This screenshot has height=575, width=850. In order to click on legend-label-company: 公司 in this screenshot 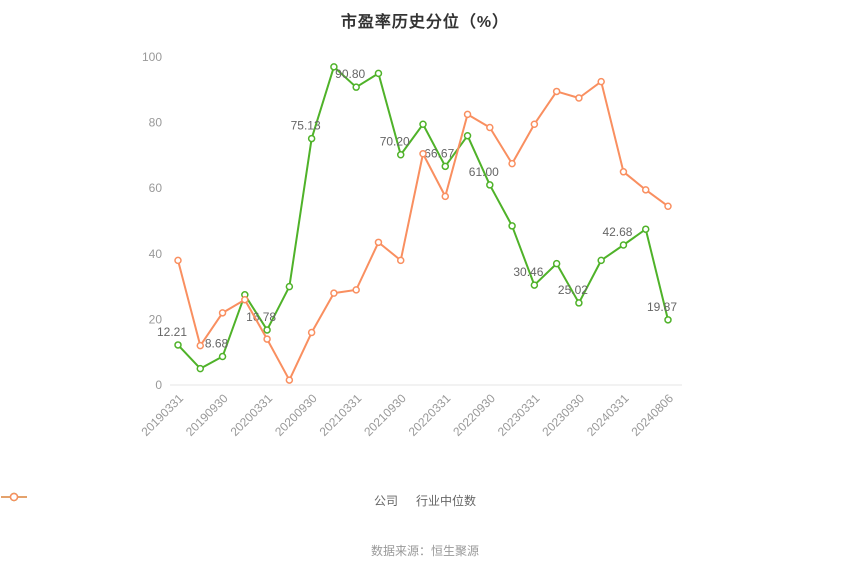, I will do `click(385, 501)`.